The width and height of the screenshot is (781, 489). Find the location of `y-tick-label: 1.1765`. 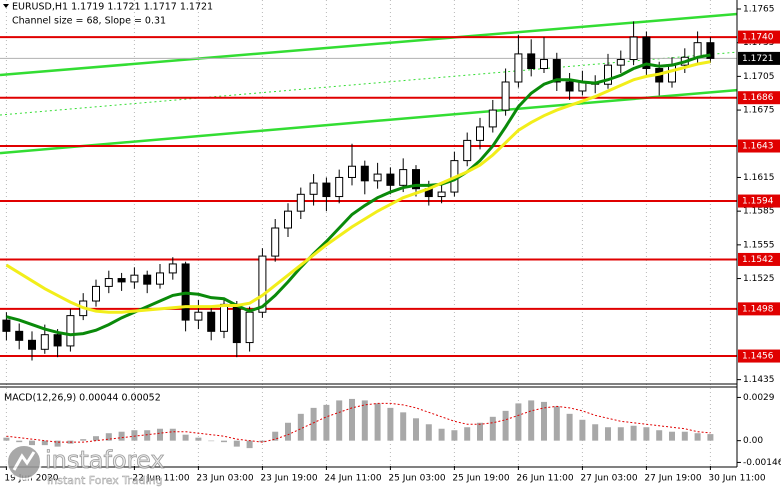

y-tick-label: 1.1765 is located at coordinates (759, 9).